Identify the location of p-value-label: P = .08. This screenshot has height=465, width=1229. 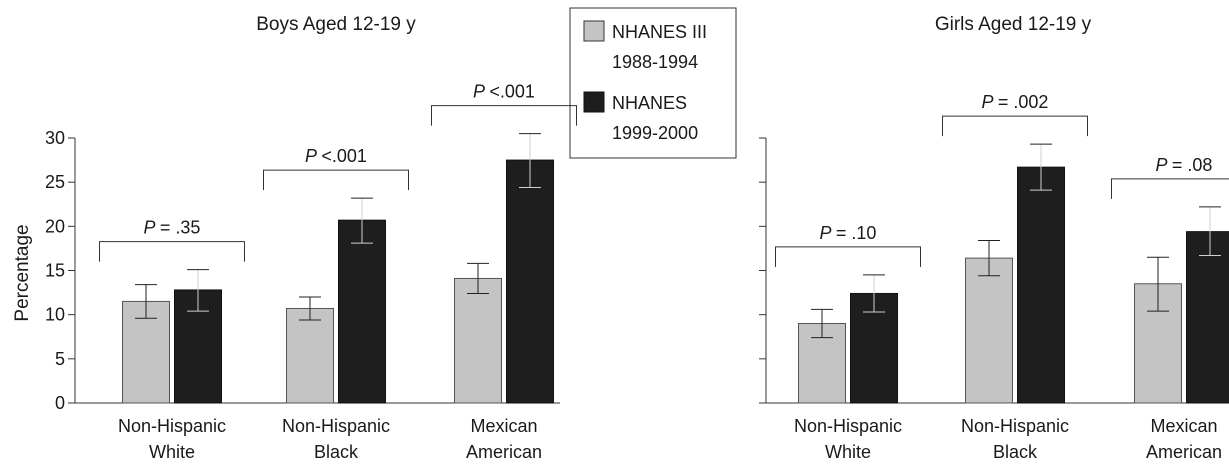
(1184, 165).